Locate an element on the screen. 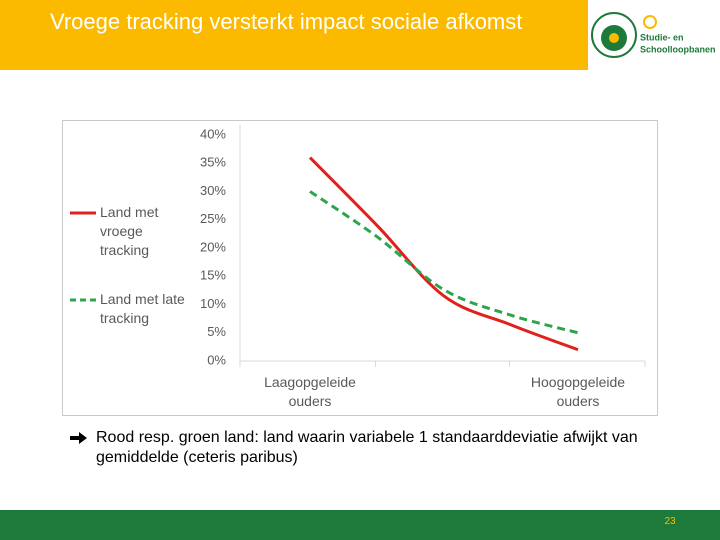 The width and height of the screenshot is (720, 540). logo-text: Studie- en is located at coordinates (662, 37).